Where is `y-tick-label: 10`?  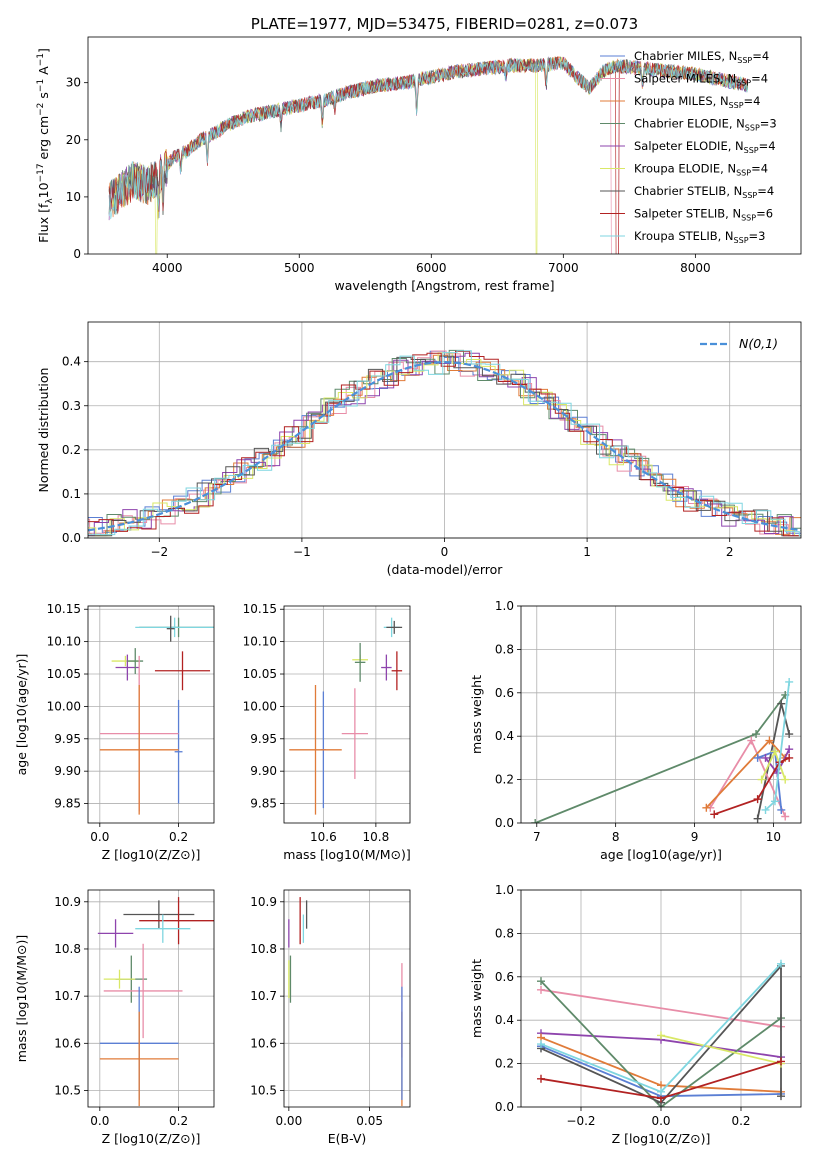
y-tick-label: 10 is located at coordinates (73, 197).